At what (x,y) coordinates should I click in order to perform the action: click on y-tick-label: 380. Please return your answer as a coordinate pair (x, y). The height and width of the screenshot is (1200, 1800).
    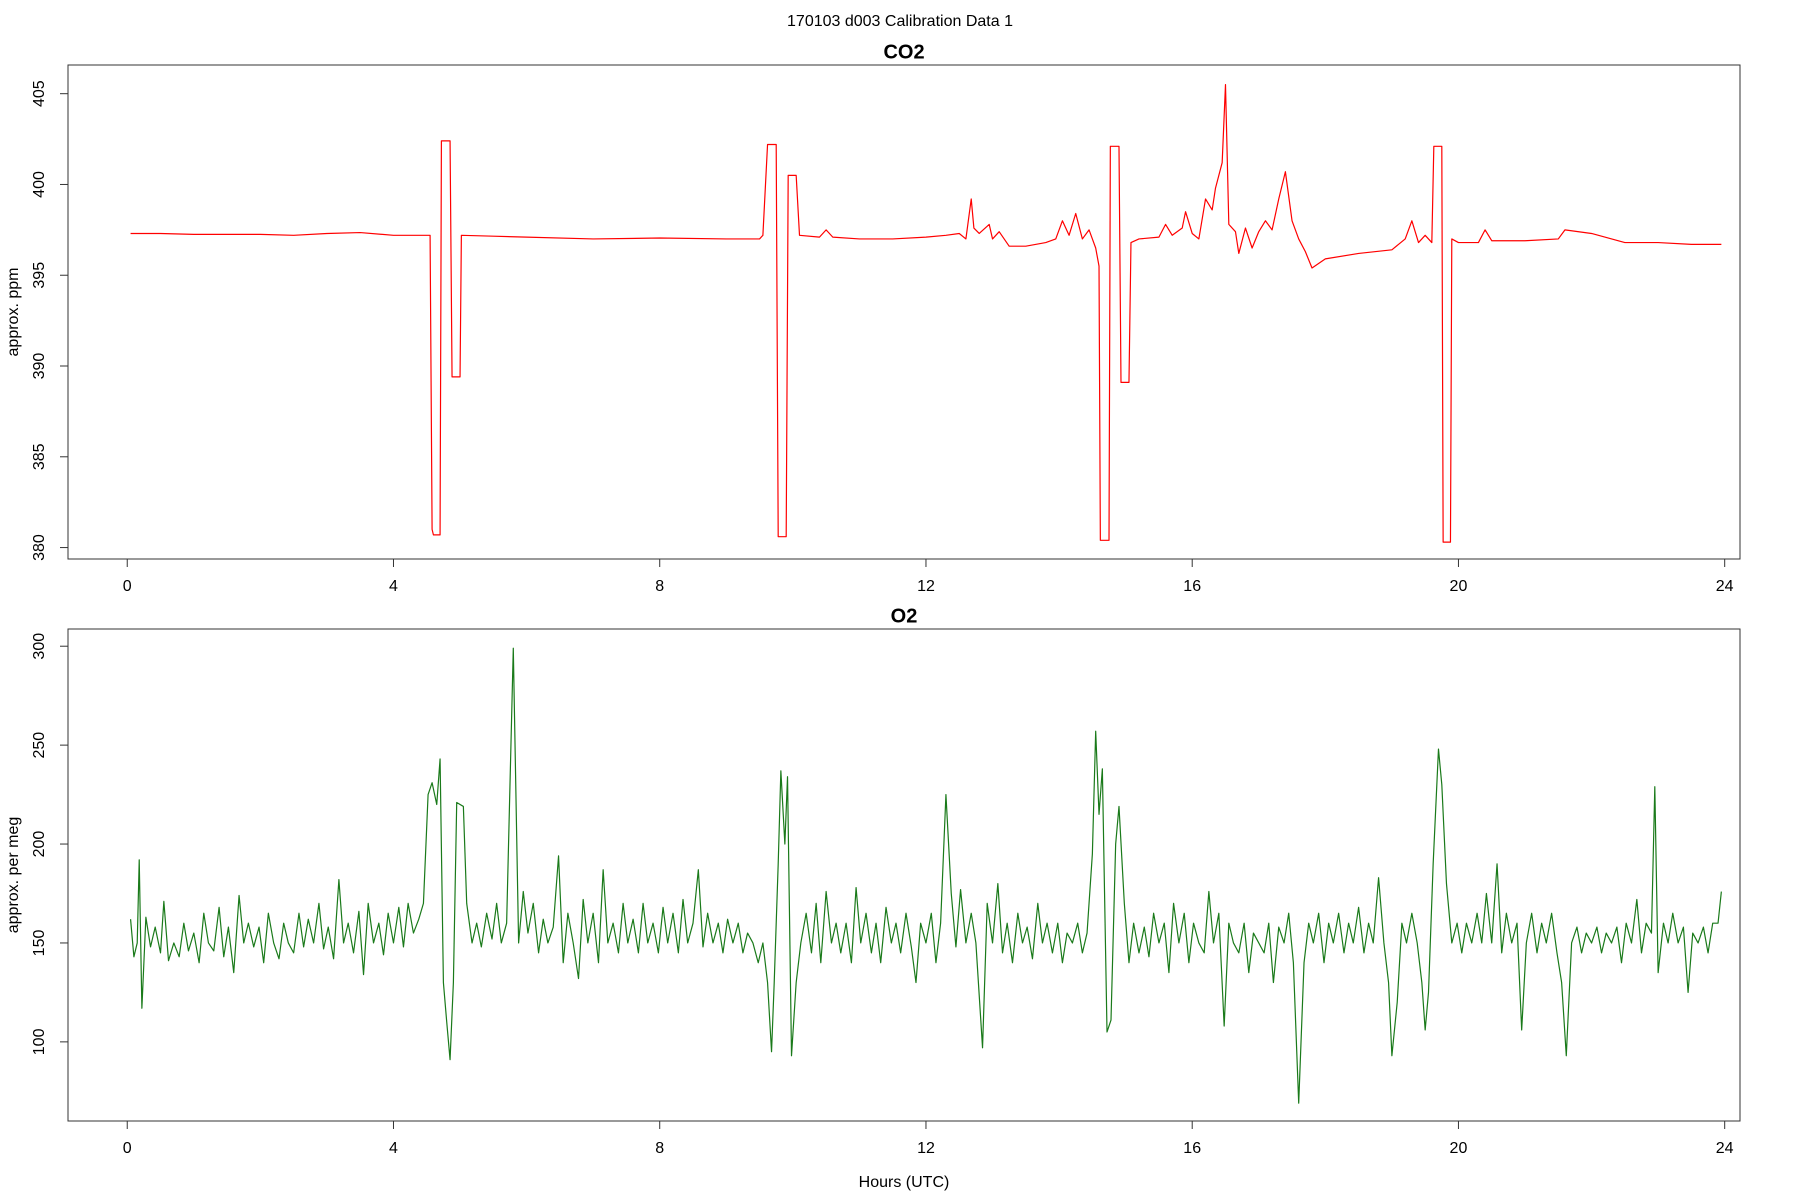
    Looking at the image, I should click on (39, 547).